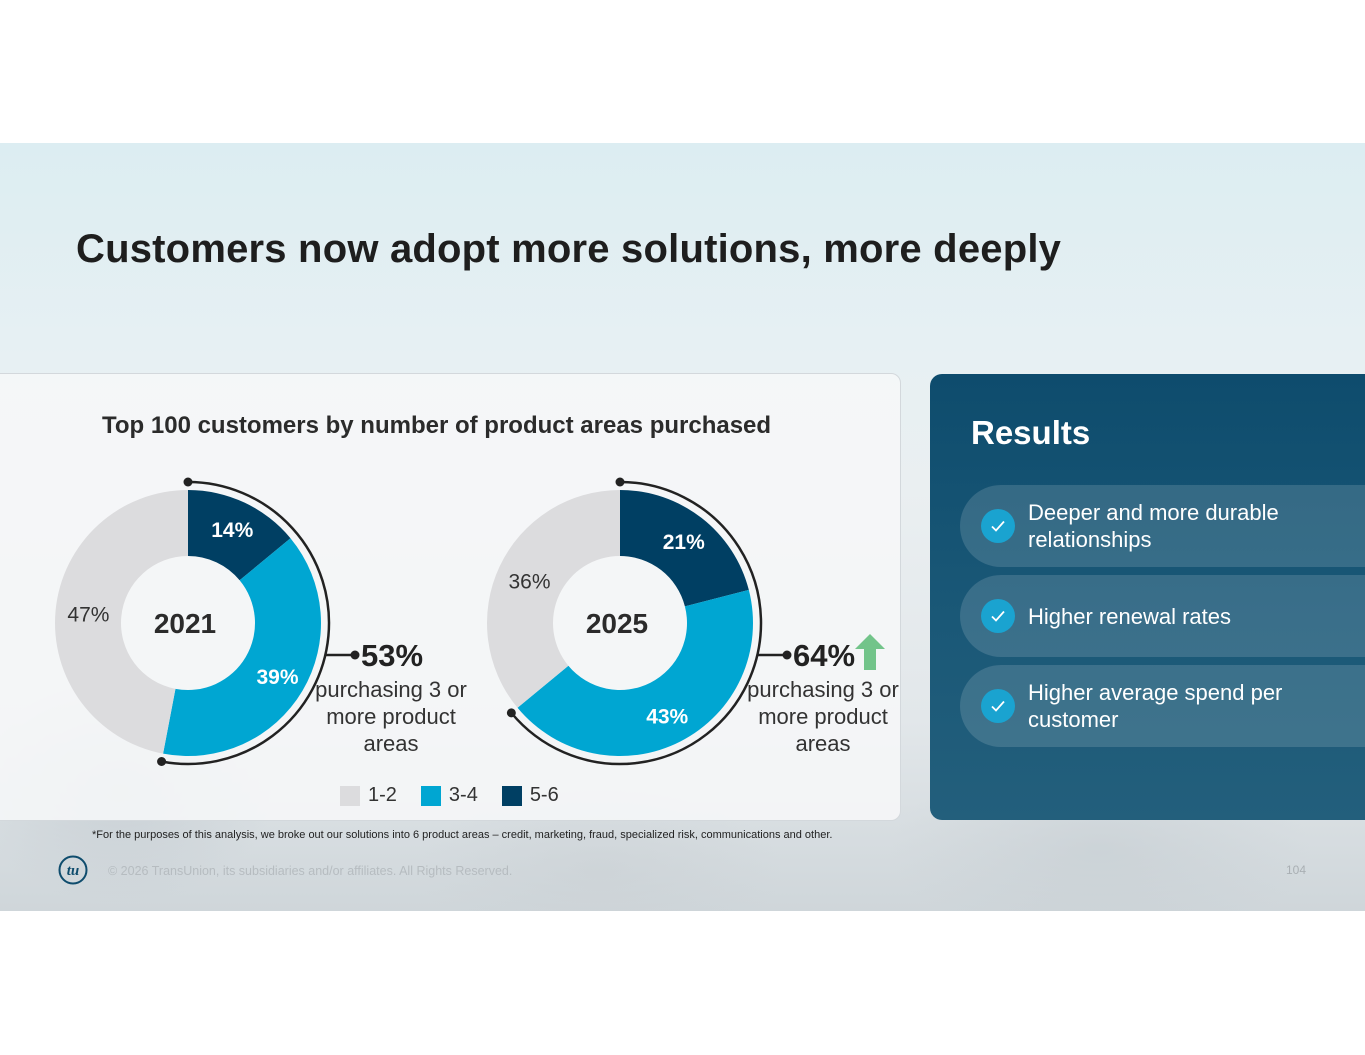 The height and width of the screenshot is (1055, 1365). What do you see at coordinates (667, 717) in the screenshot?
I see `data-label-2025-3-4: 43%` at bounding box center [667, 717].